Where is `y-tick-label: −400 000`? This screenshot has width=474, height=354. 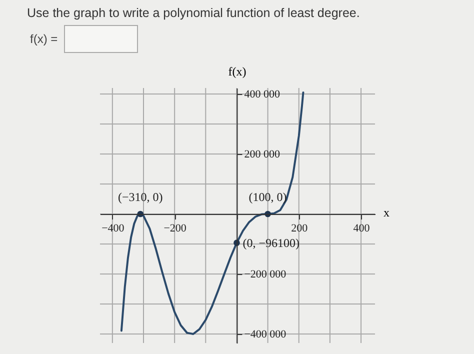 y-tick-label: −400 000 is located at coordinates (265, 334).